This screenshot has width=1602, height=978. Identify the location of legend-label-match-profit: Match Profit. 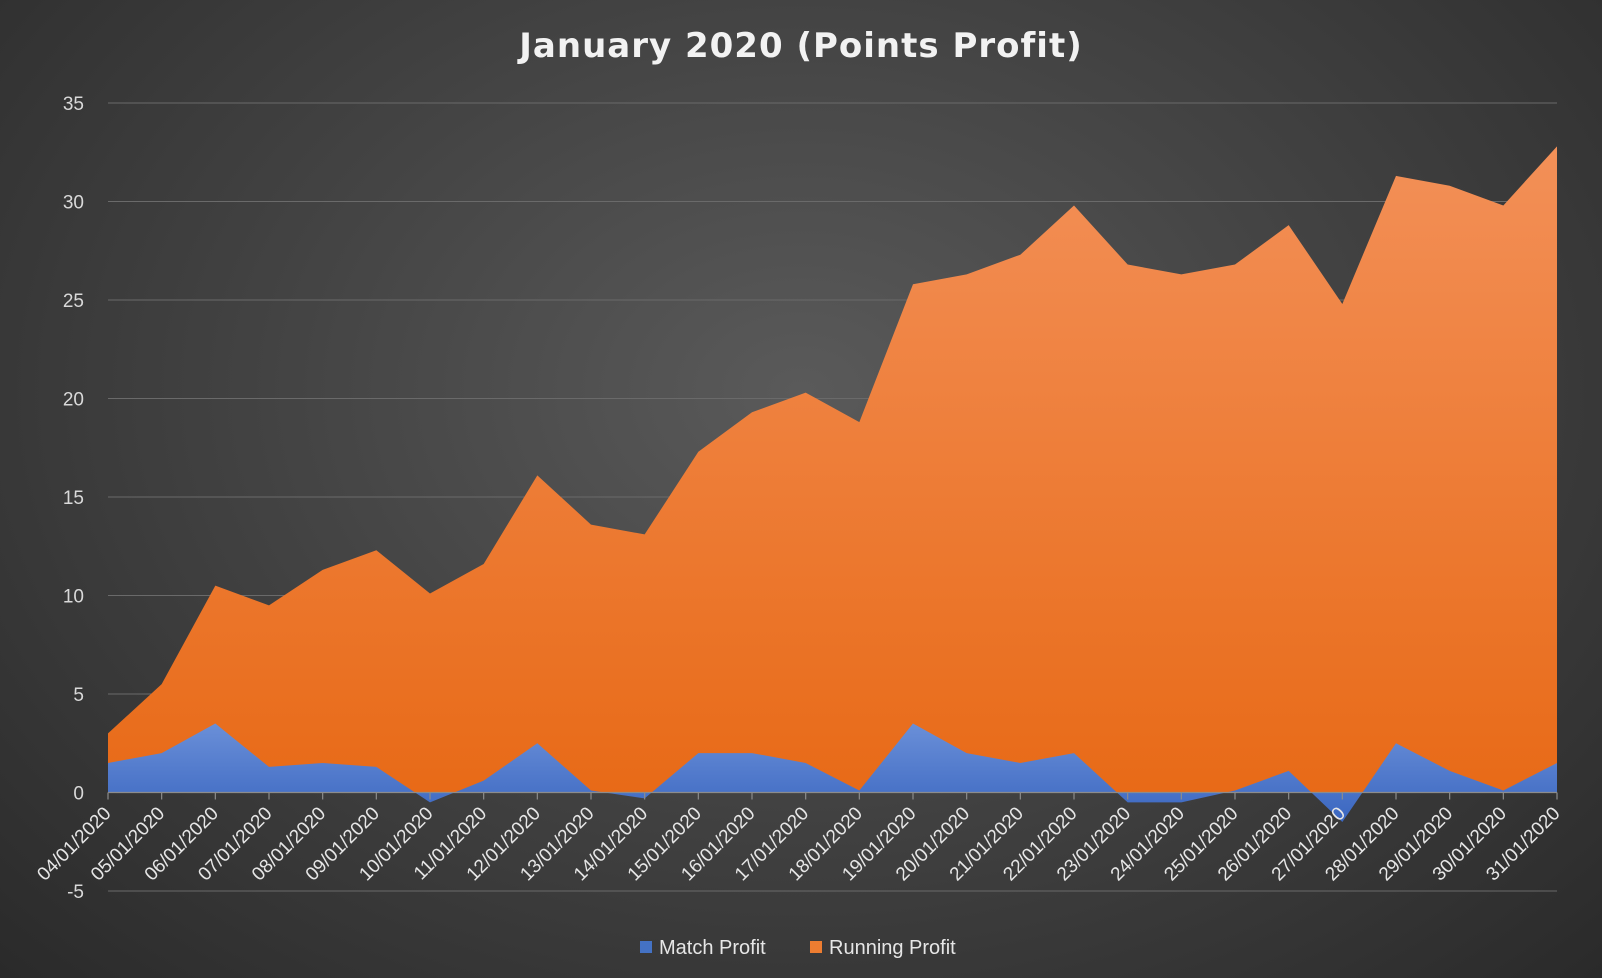
(712, 948).